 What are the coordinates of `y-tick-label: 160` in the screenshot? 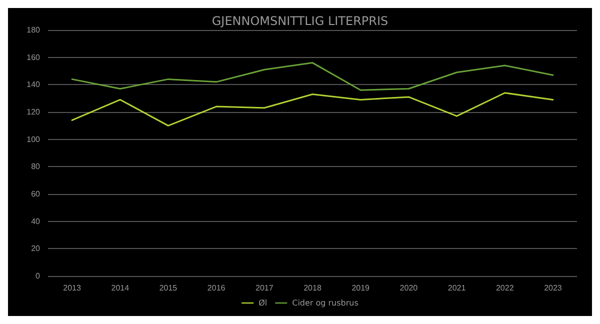 It's located at (33, 57).